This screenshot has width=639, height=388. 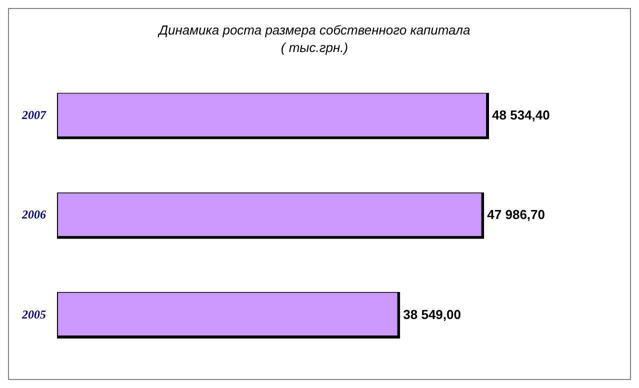 What do you see at coordinates (33, 314) in the screenshot?
I see `y-tick-label: 2005` at bounding box center [33, 314].